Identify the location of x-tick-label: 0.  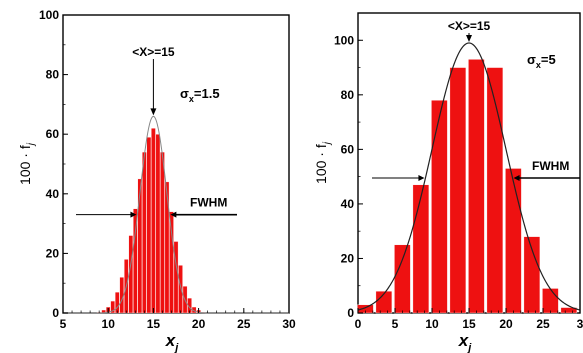
(358, 324).